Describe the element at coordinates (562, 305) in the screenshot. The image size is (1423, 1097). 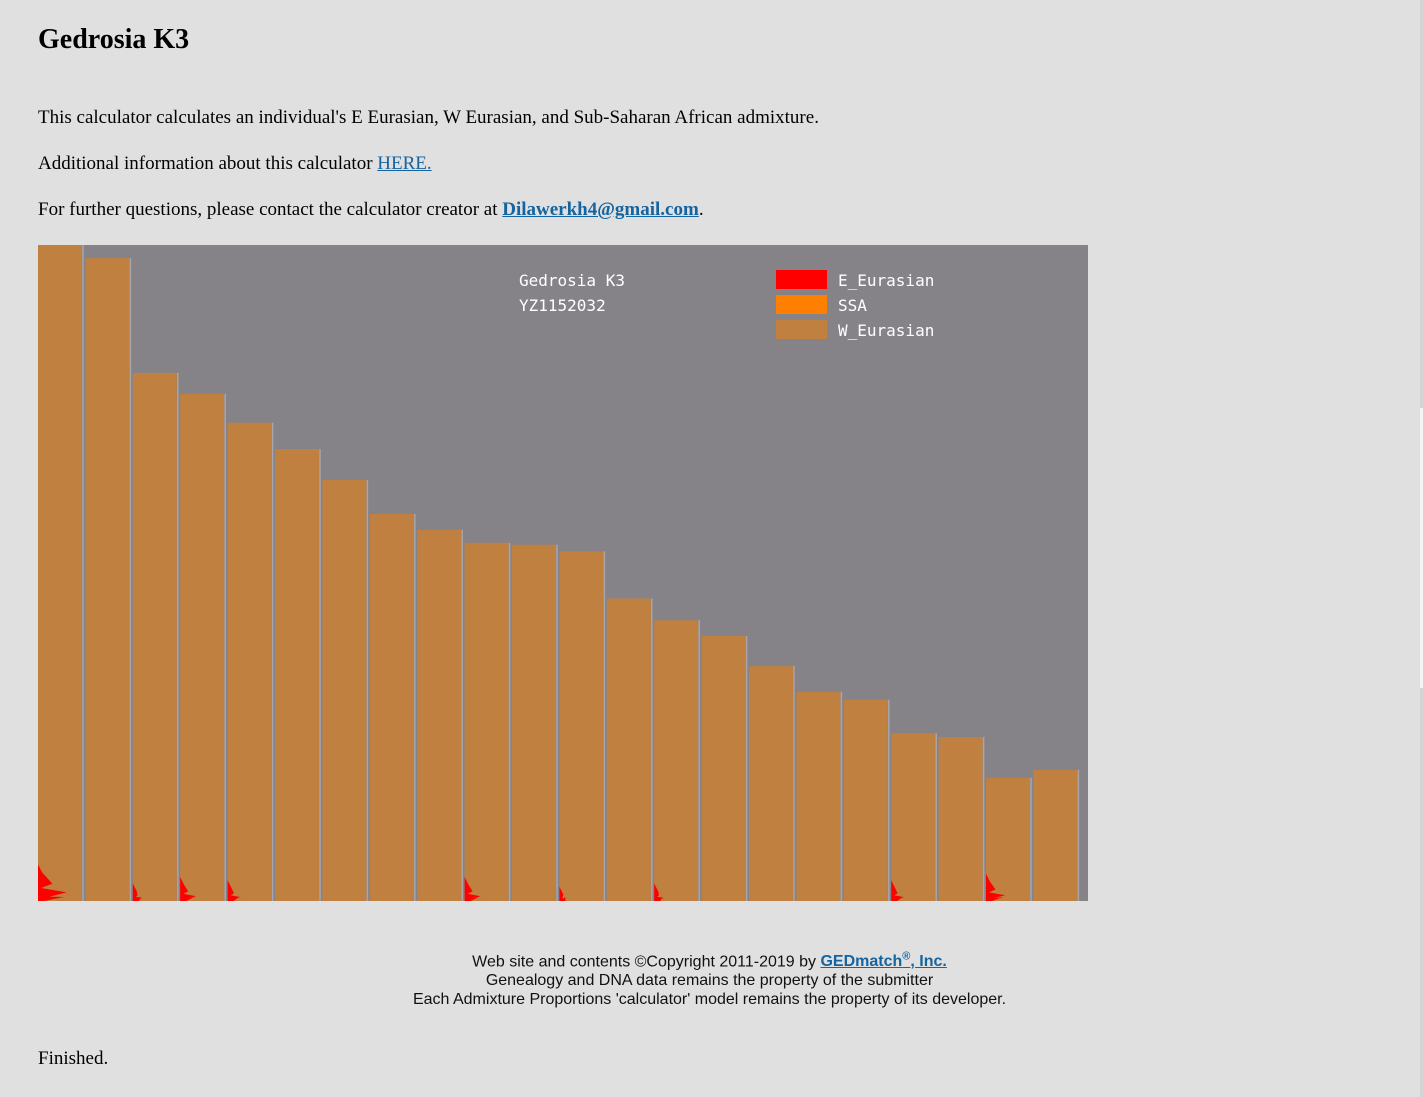
I see `chart-subtitle: YZ1152032` at that location.